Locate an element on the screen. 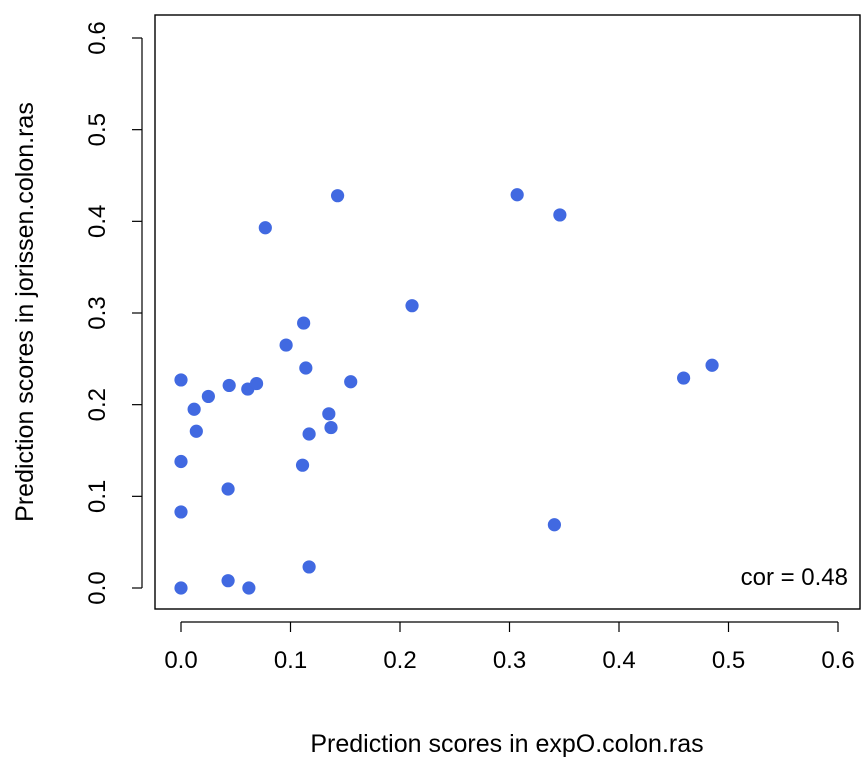 The height and width of the screenshot is (760, 862). x-tick-label: 0.6 is located at coordinates (837, 660).